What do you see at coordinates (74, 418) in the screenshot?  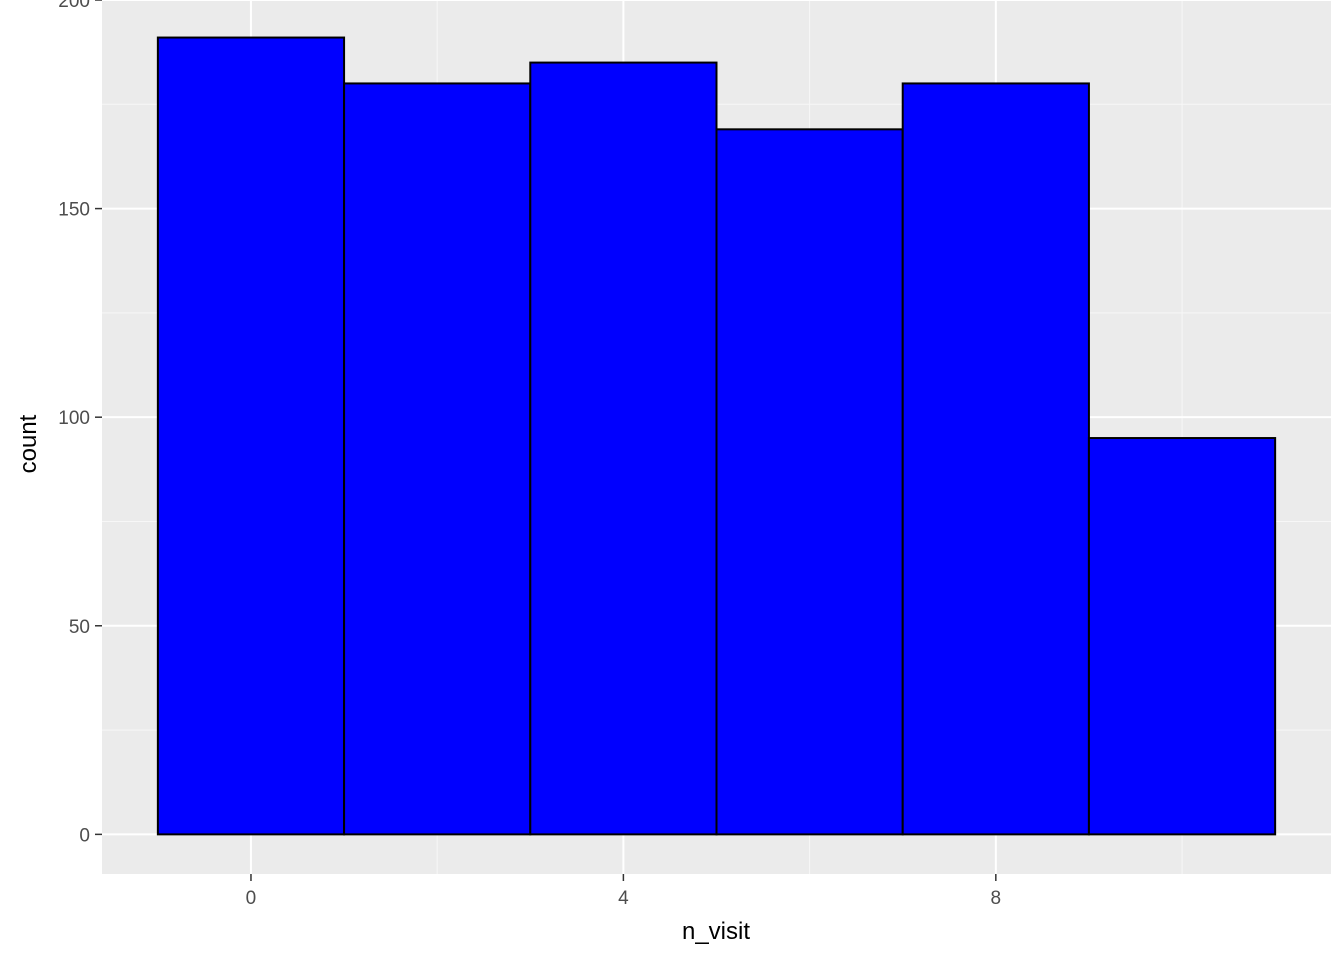 I see `y-tick-label: 100` at bounding box center [74, 418].